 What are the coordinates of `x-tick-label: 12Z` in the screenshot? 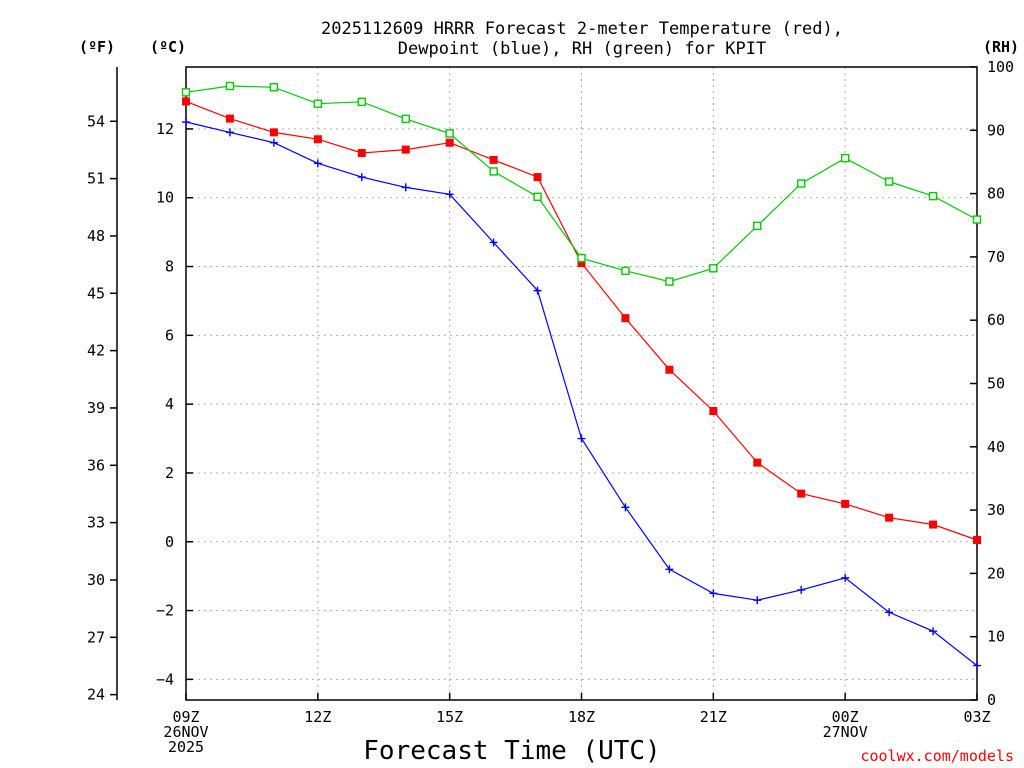 It's located at (317, 717).